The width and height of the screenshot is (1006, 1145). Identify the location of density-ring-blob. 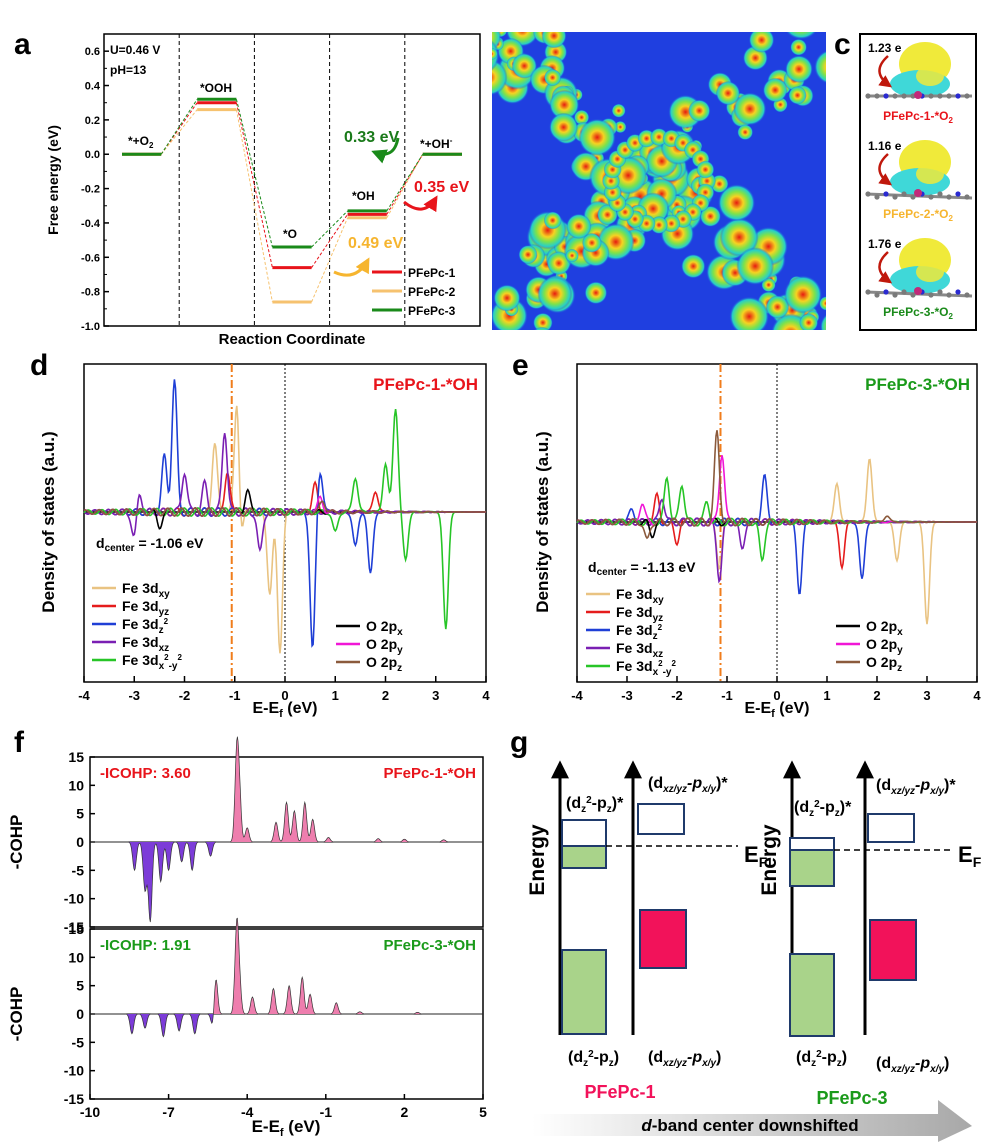
(705, 169).